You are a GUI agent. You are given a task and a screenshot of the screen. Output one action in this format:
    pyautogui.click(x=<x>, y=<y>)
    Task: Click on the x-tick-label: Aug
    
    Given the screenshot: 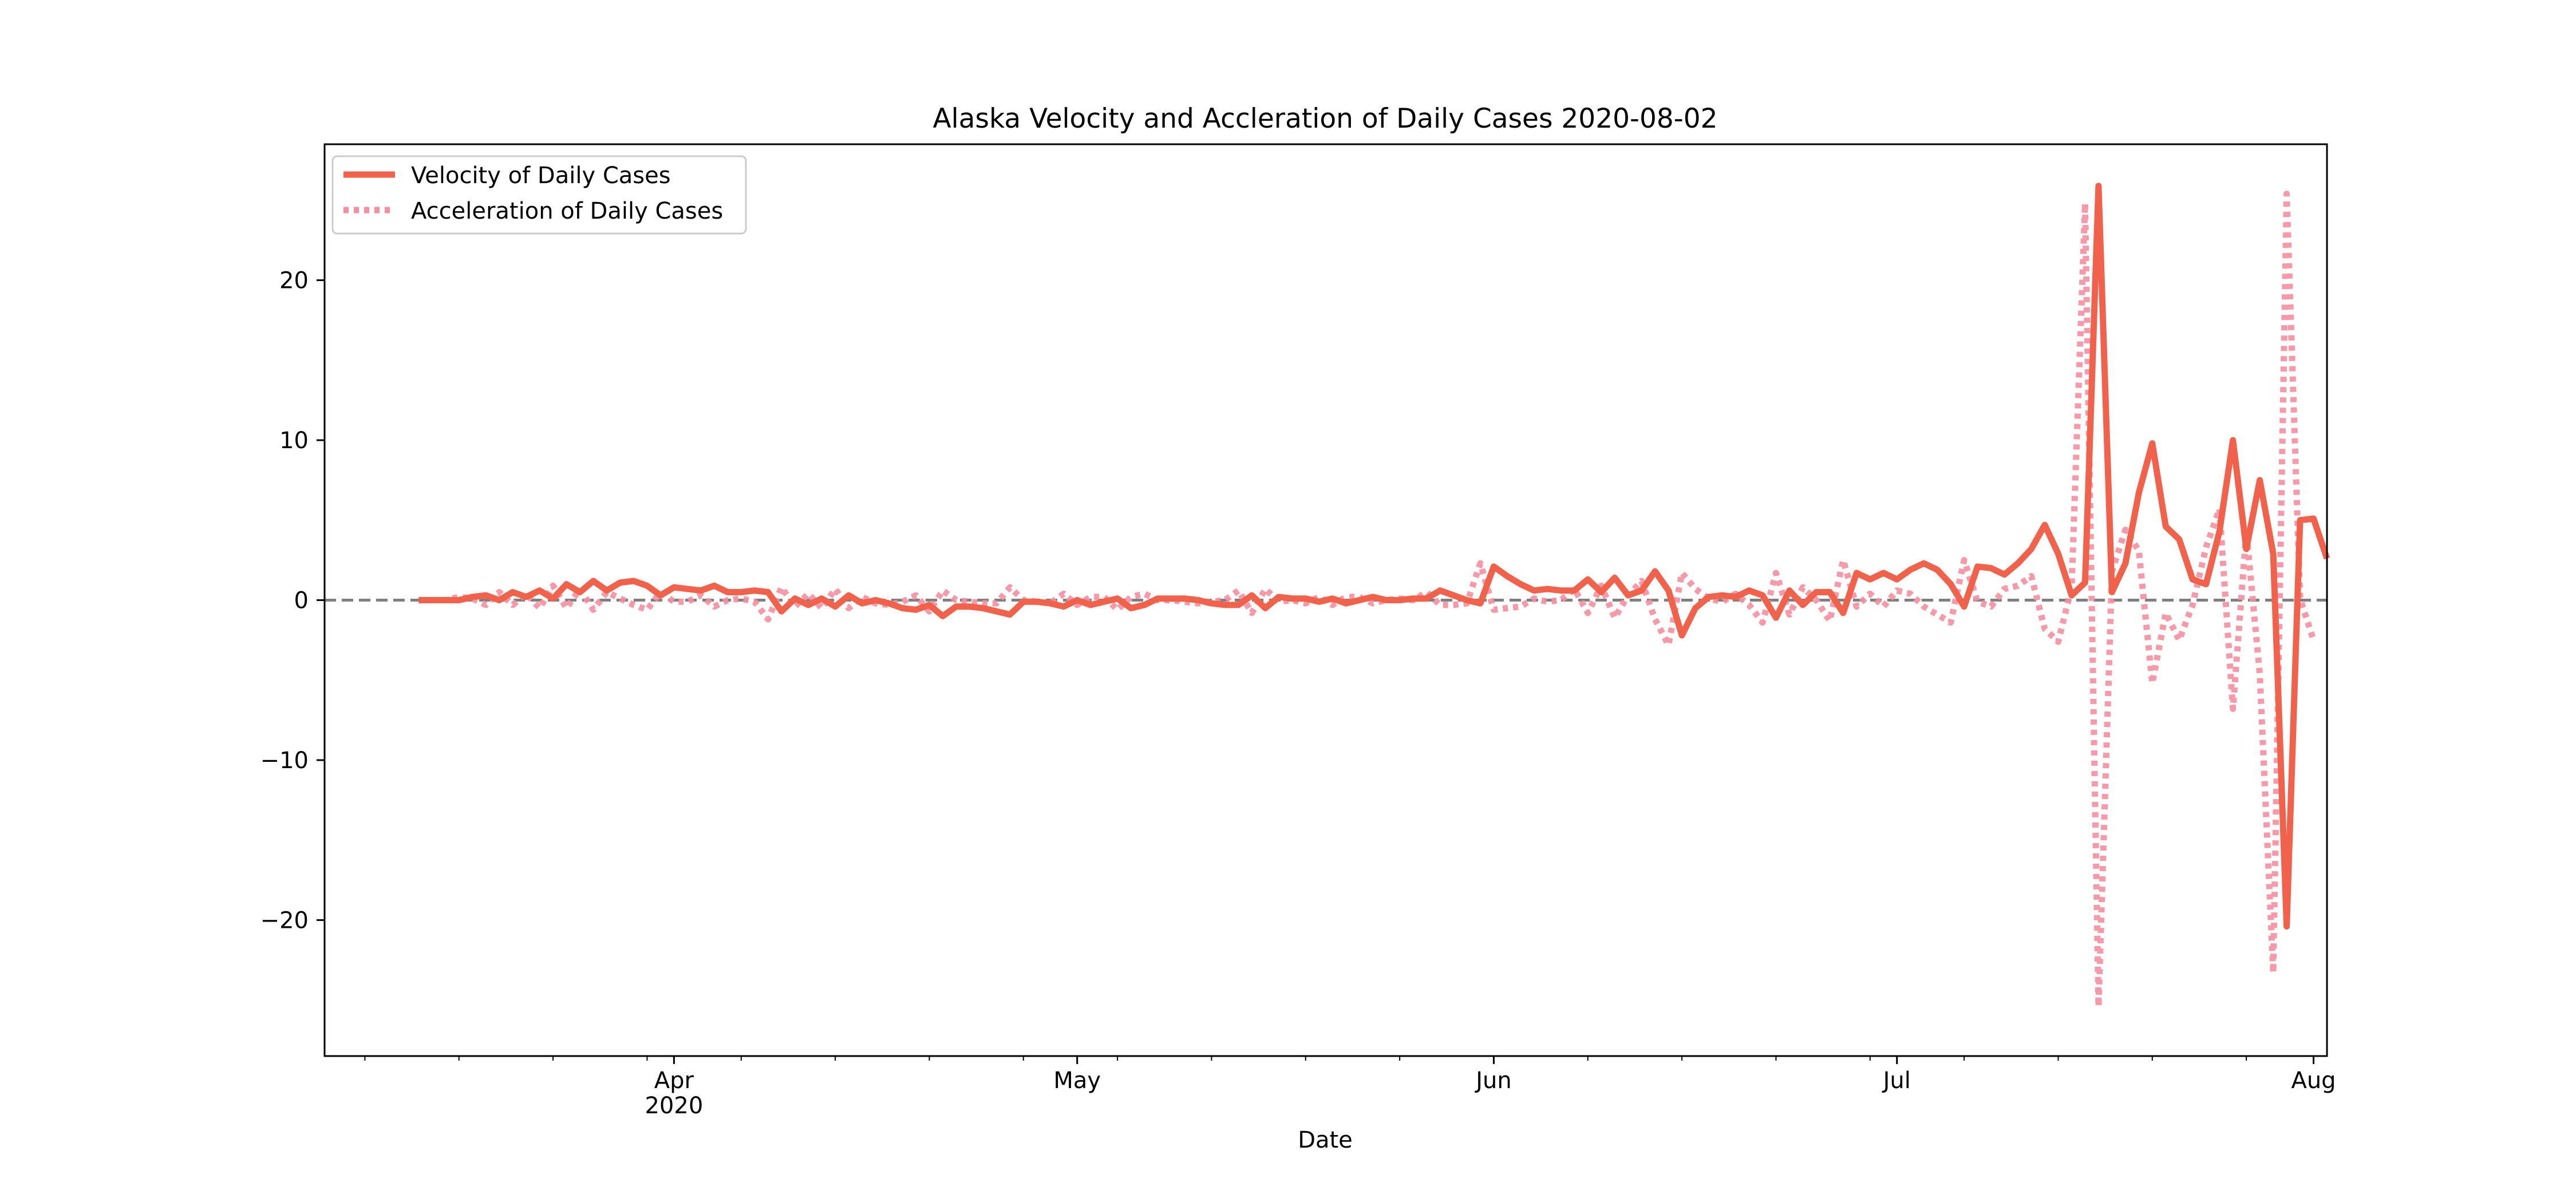 What is the action you would take?
    pyautogui.click(x=2313, y=1080)
    